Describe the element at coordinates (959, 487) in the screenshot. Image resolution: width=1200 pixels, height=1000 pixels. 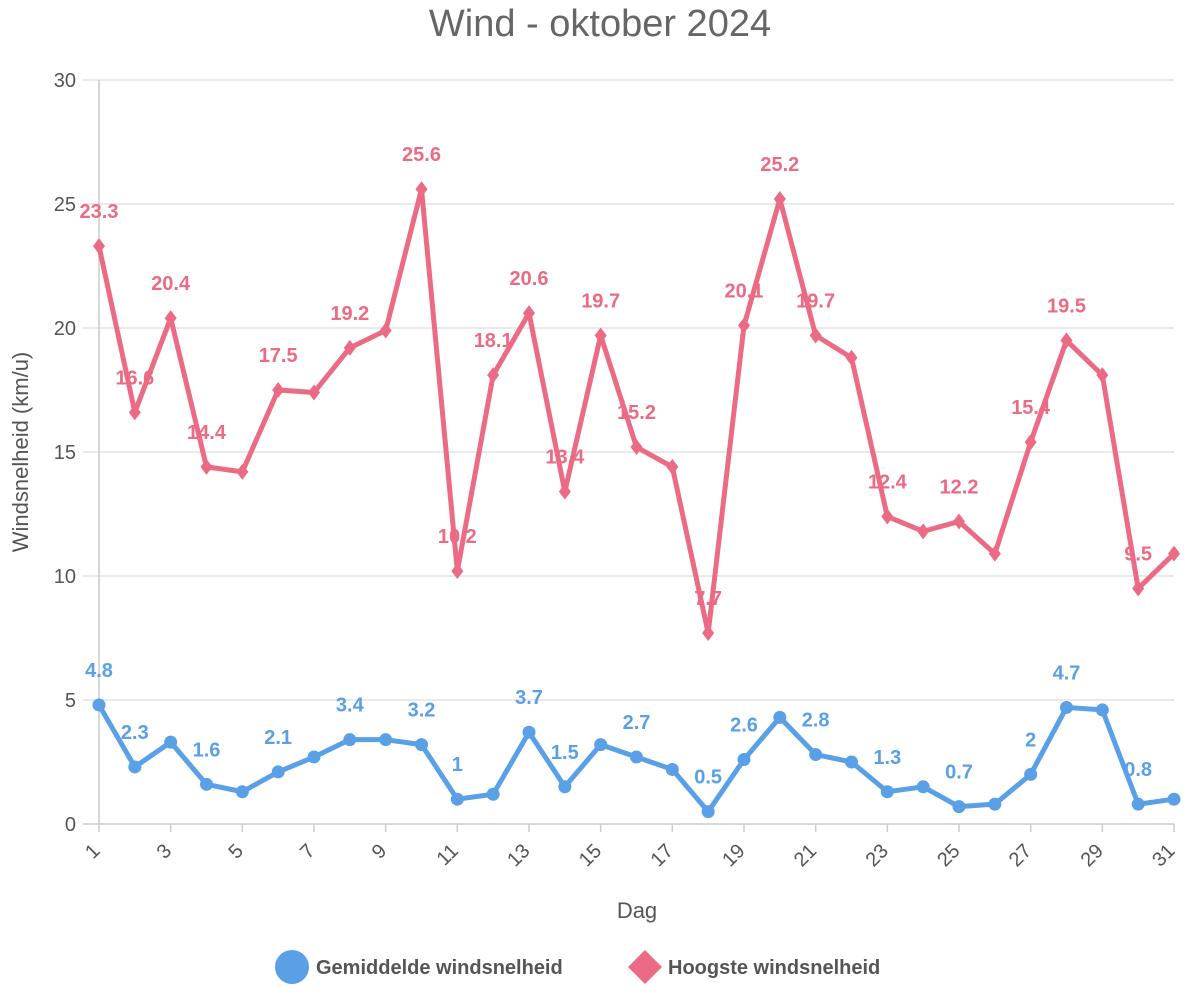
I see `data-label: 12.2` at that location.